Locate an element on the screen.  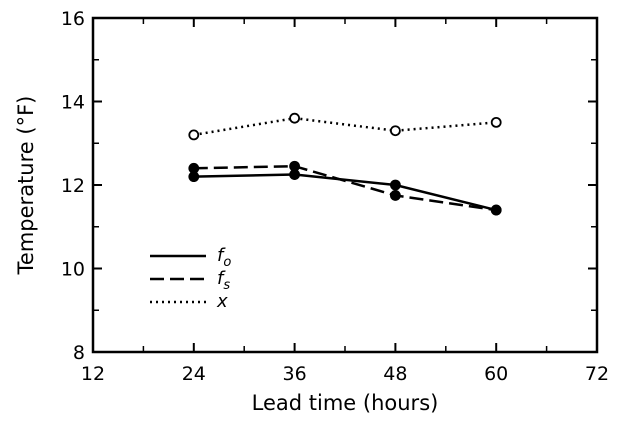
x-tick-label: 72 is located at coordinates (597, 374).